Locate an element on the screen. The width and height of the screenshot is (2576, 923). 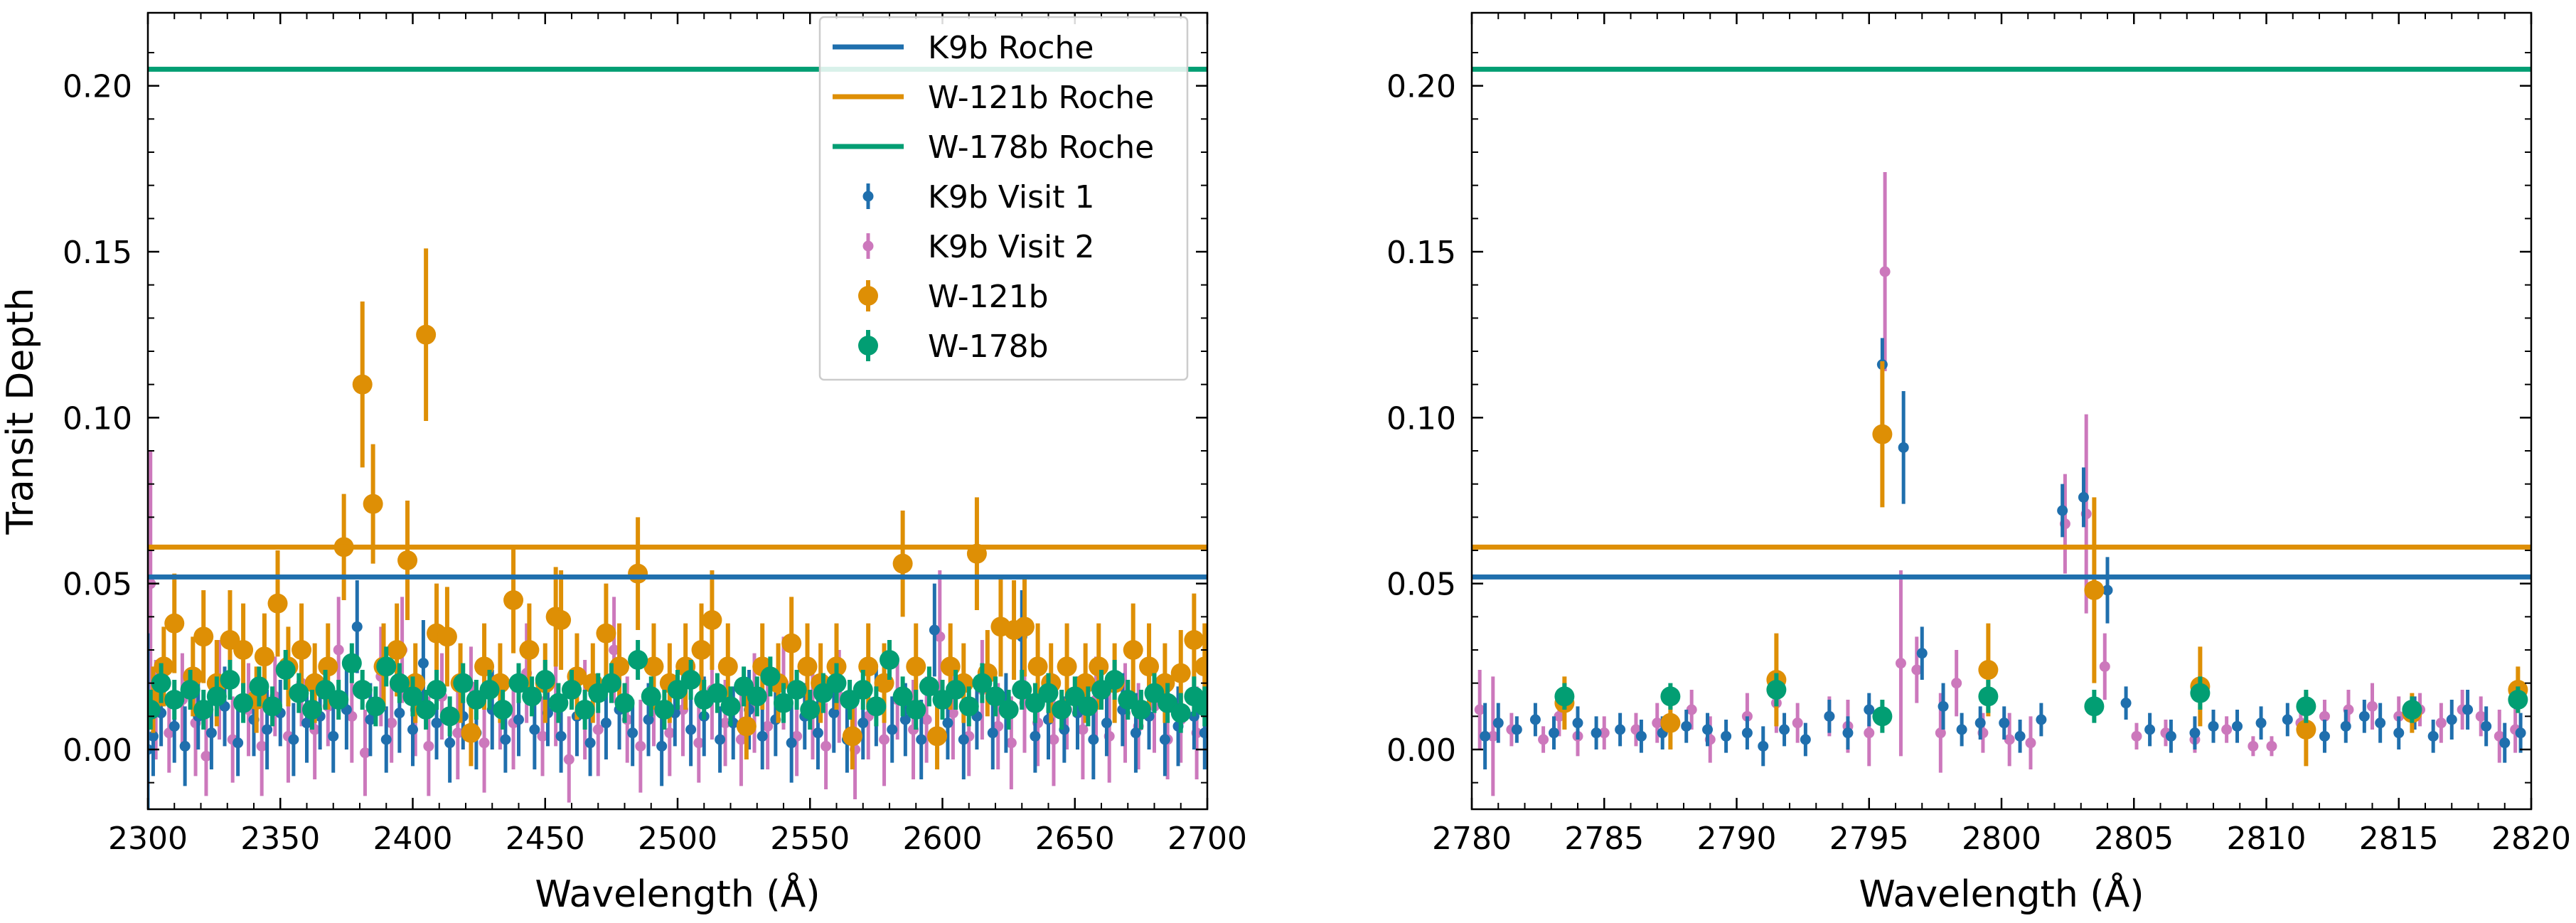
x-tick-label: 2810 is located at coordinates (2267, 839).